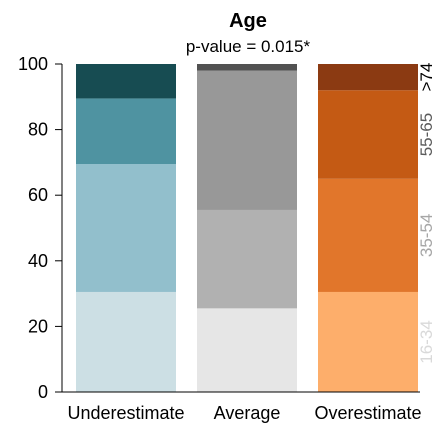 This screenshot has height=428, width=440. Describe the element at coordinates (33, 64) in the screenshot. I see `y-tick-label: 100` at that location.